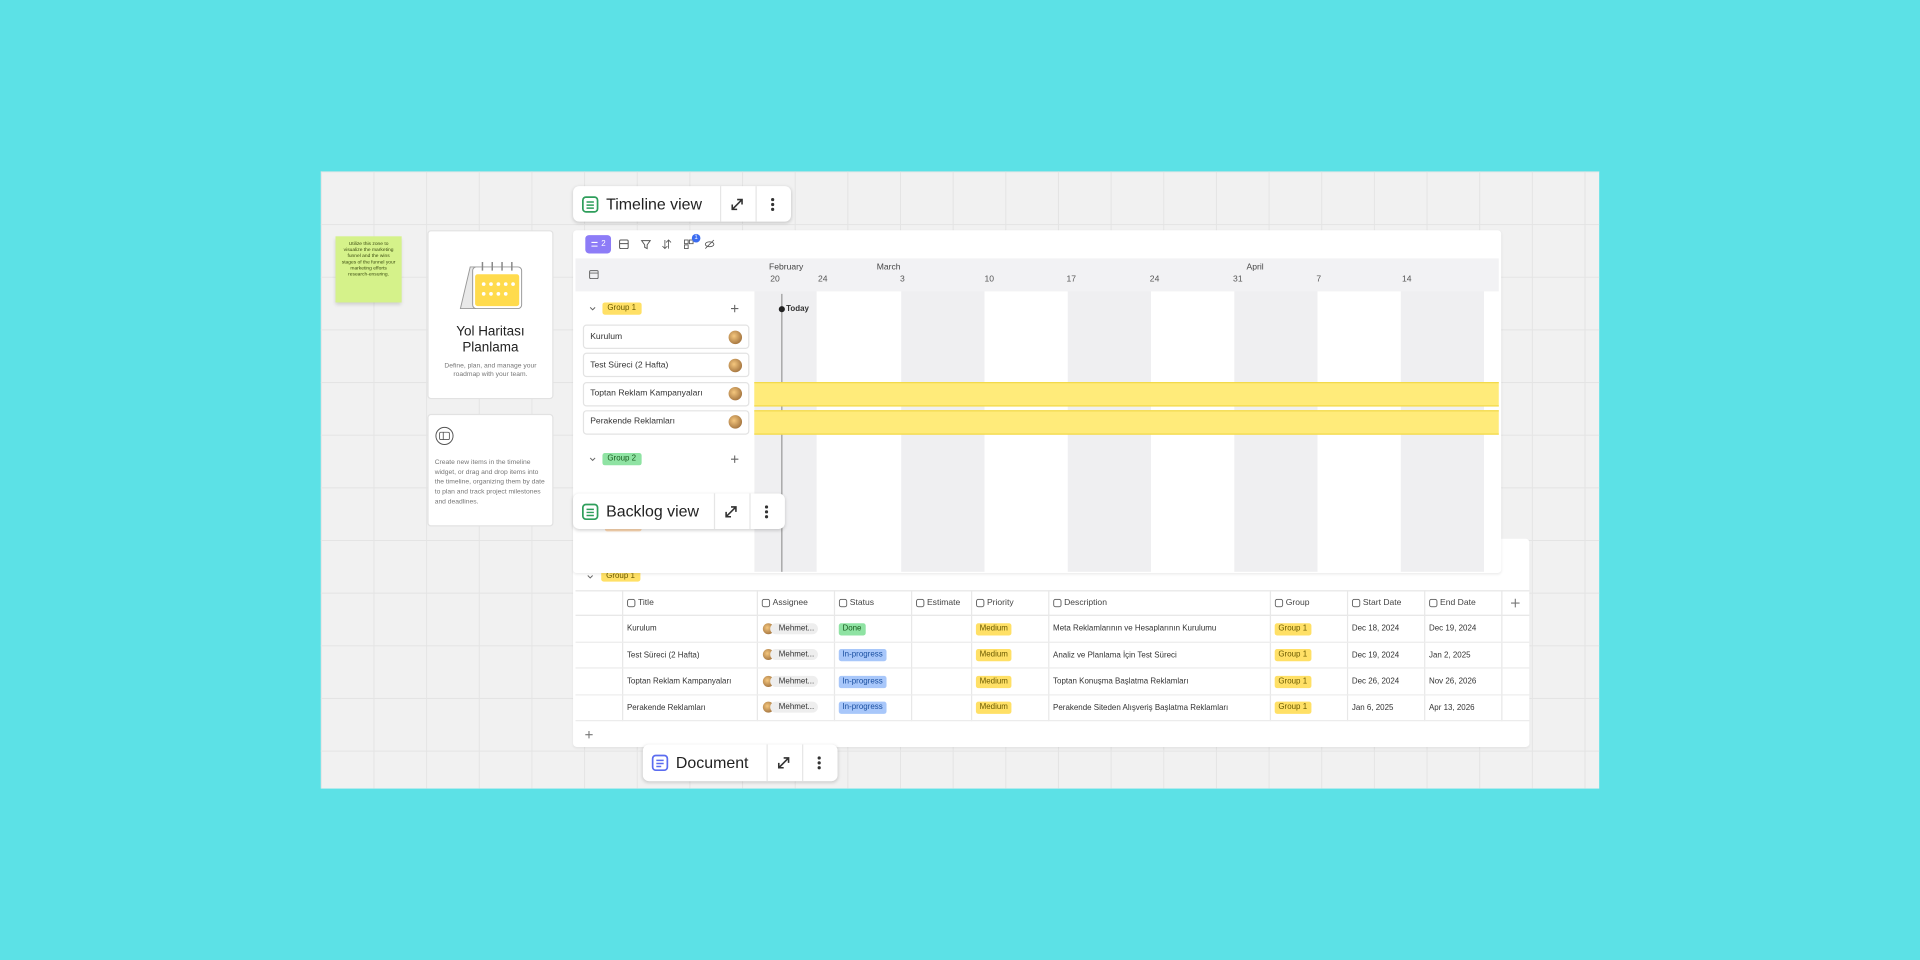 This screenshot has height=960, width=1920. What do you see at coordinates (590, 511) in the screenshot?
I see `backlog-title-bar-icon-svg` at bounding box center [590, 511].